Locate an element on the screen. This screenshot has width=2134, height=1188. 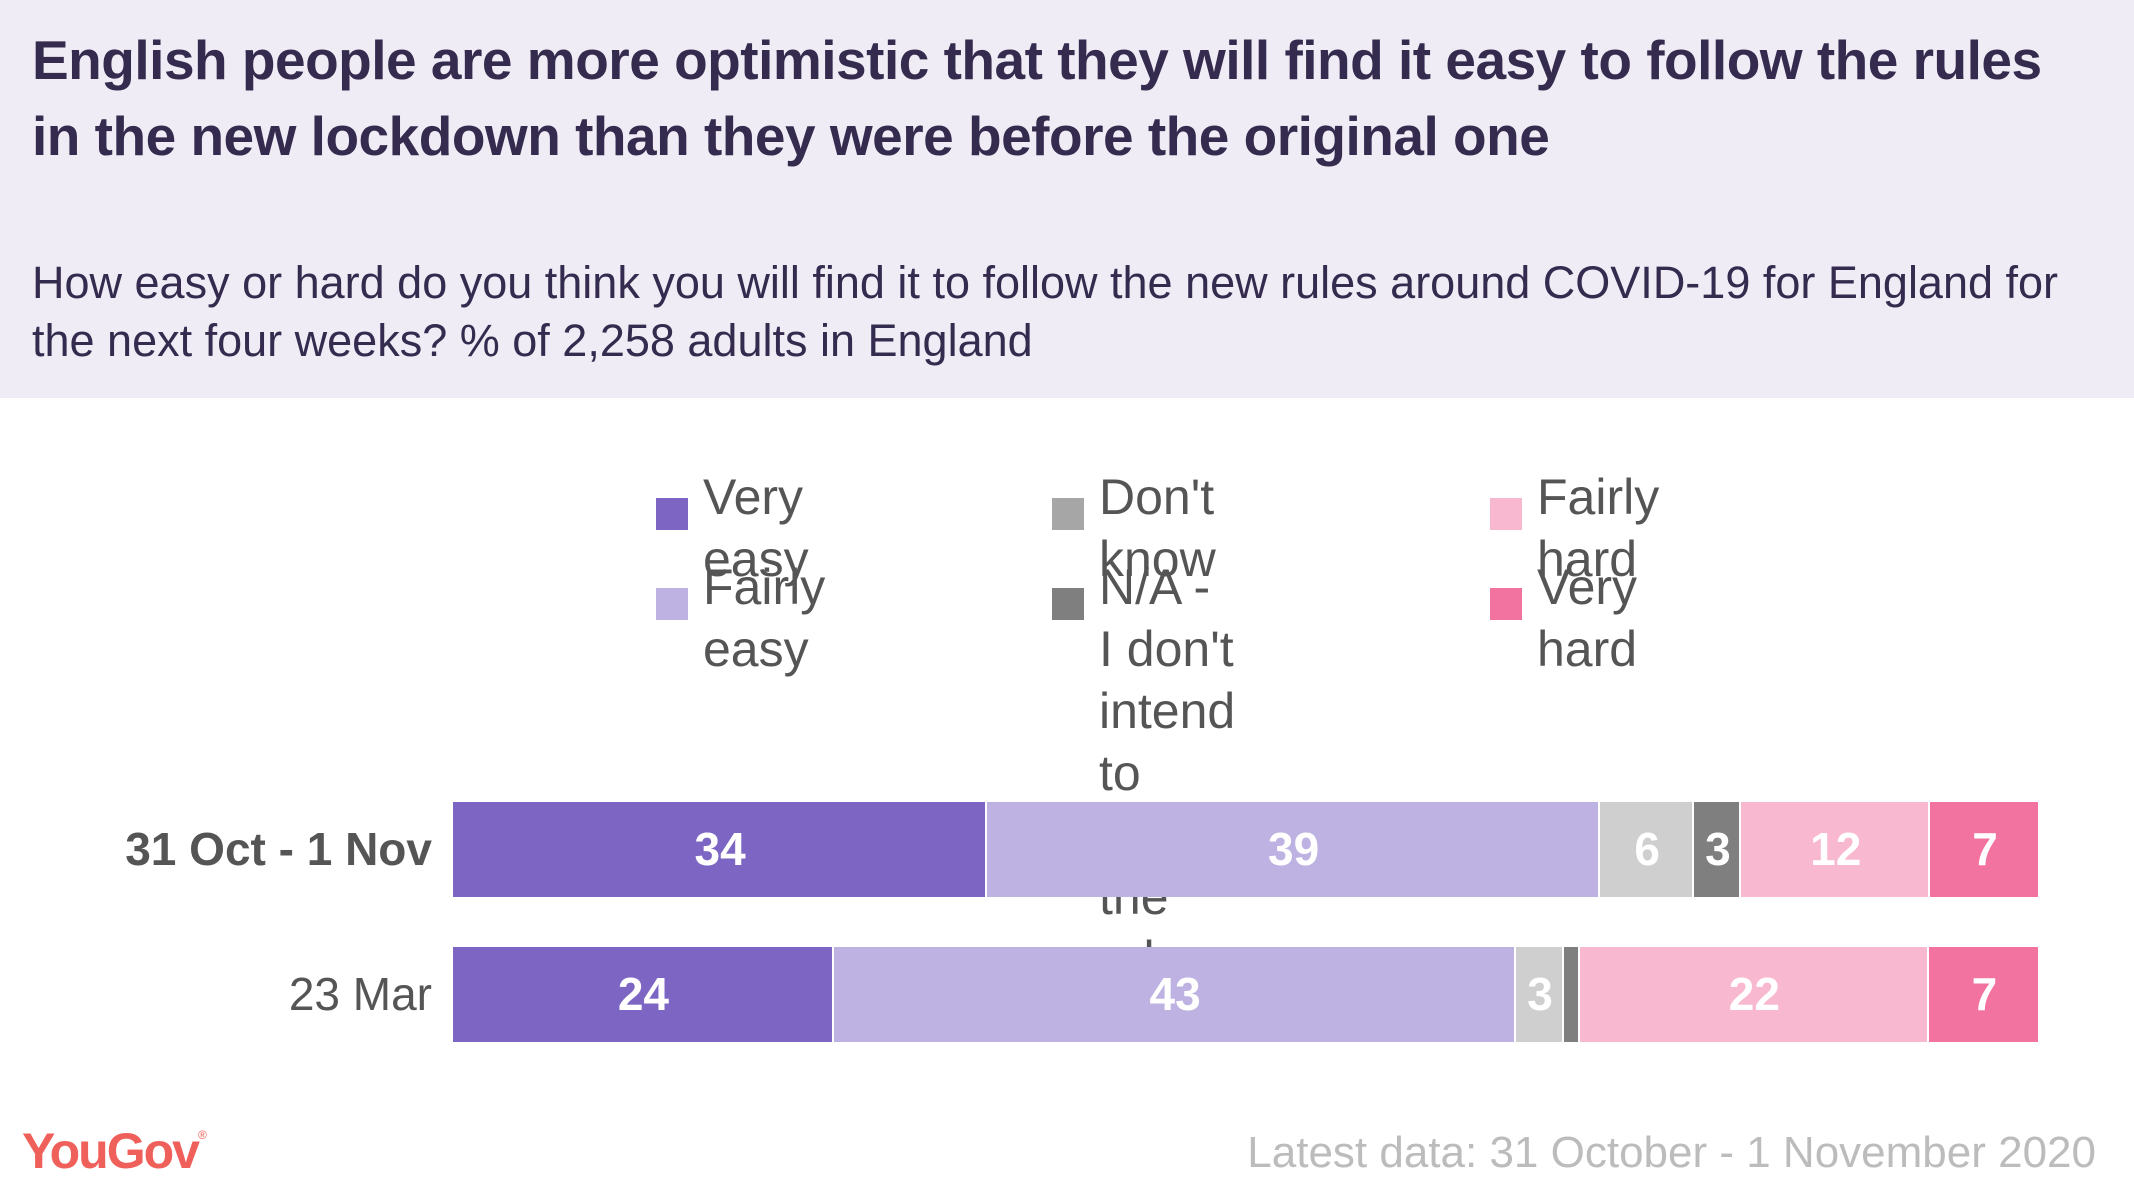
bar-segment-don-t-know-31-oct-1-nov is located at coordinates (1647, 849).